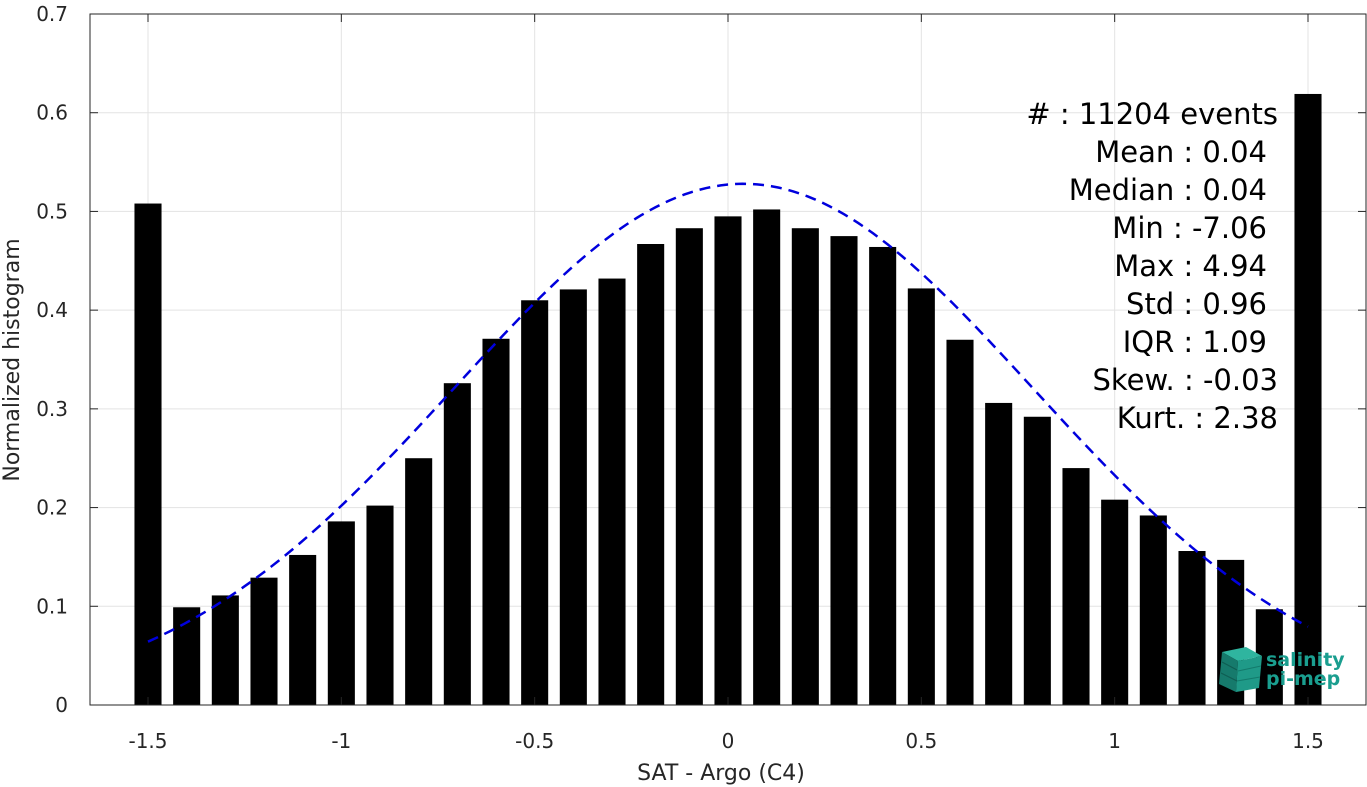 The image size is (1367, 787). I want to click on y-tick-label: 0.3, so click(52, 409).